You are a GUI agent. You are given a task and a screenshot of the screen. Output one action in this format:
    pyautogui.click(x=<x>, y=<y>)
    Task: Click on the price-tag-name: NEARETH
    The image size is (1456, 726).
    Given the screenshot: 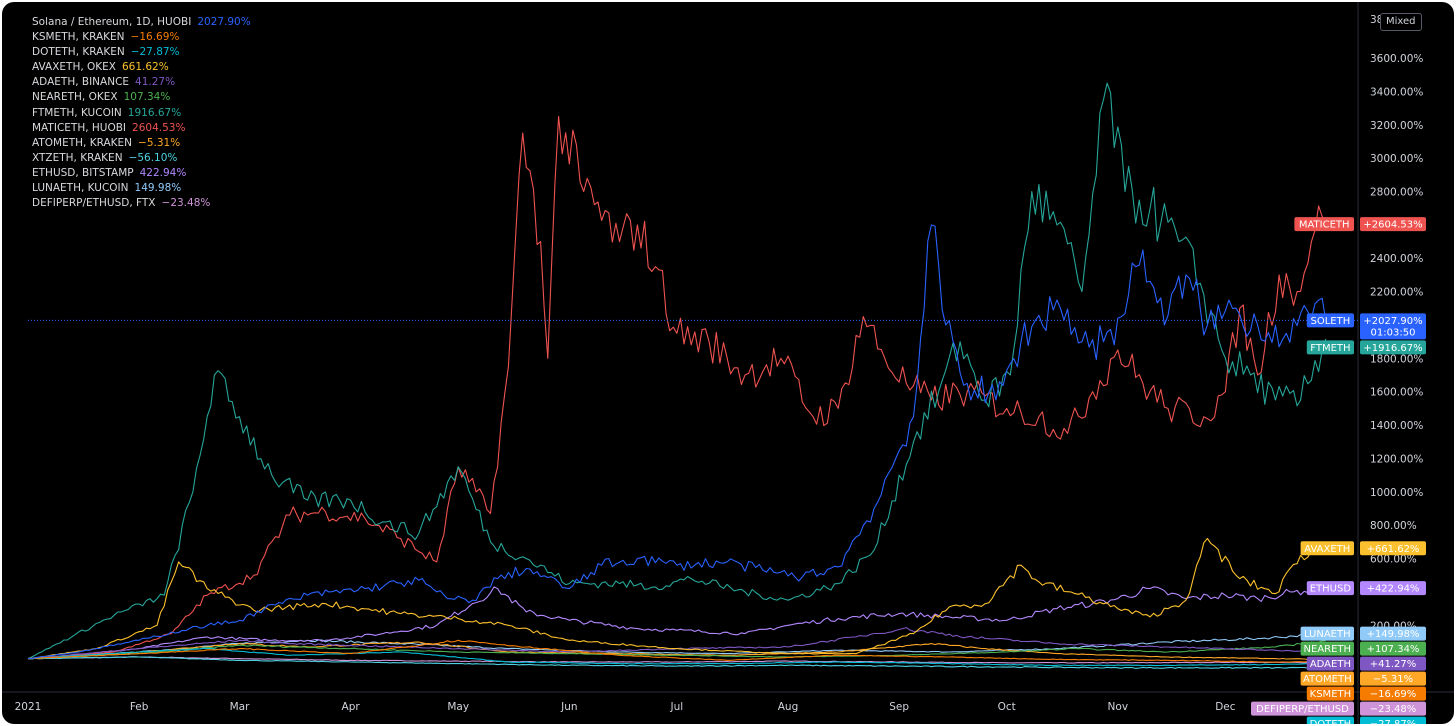 What is the action you would take?
    pyautogui.click(x=1328, y=649)
    